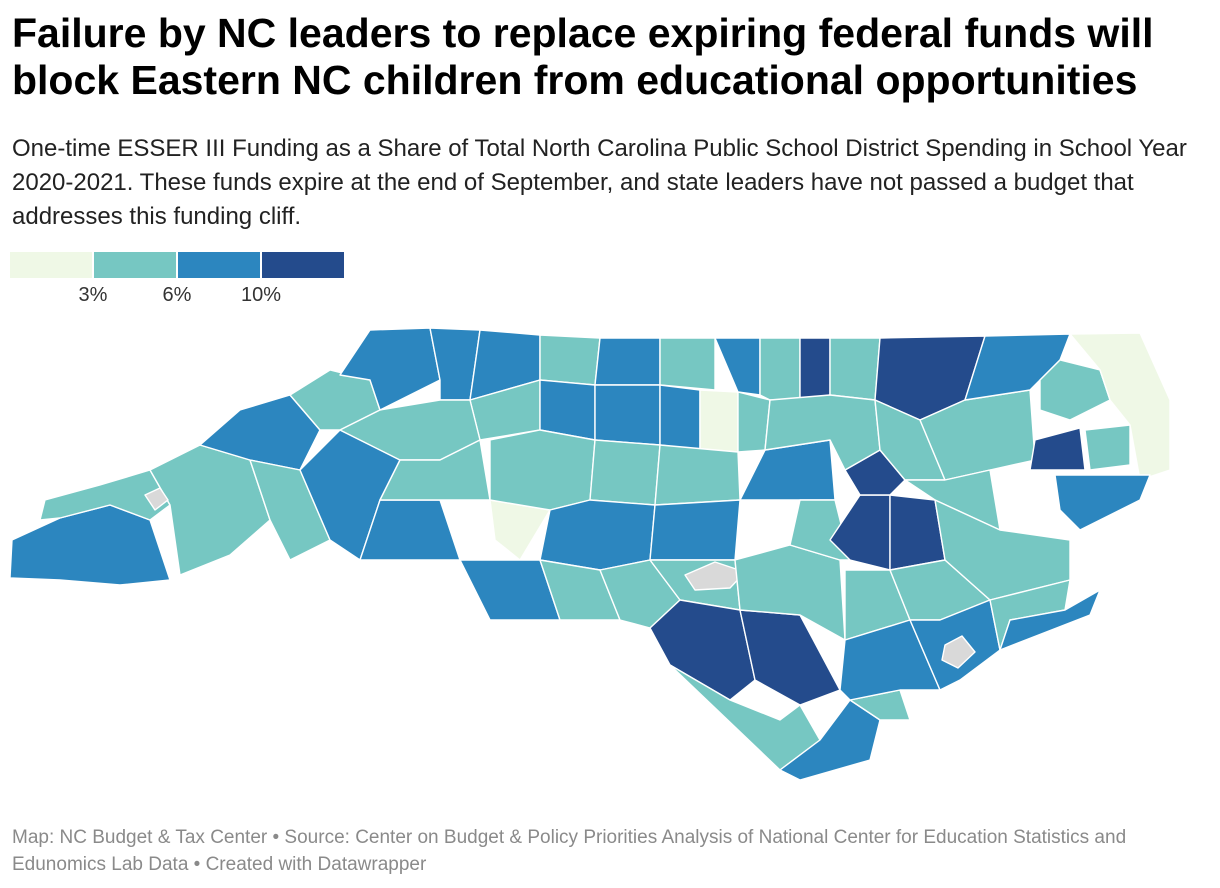  I want to click on county-region-triad-low, so click(719, 421).